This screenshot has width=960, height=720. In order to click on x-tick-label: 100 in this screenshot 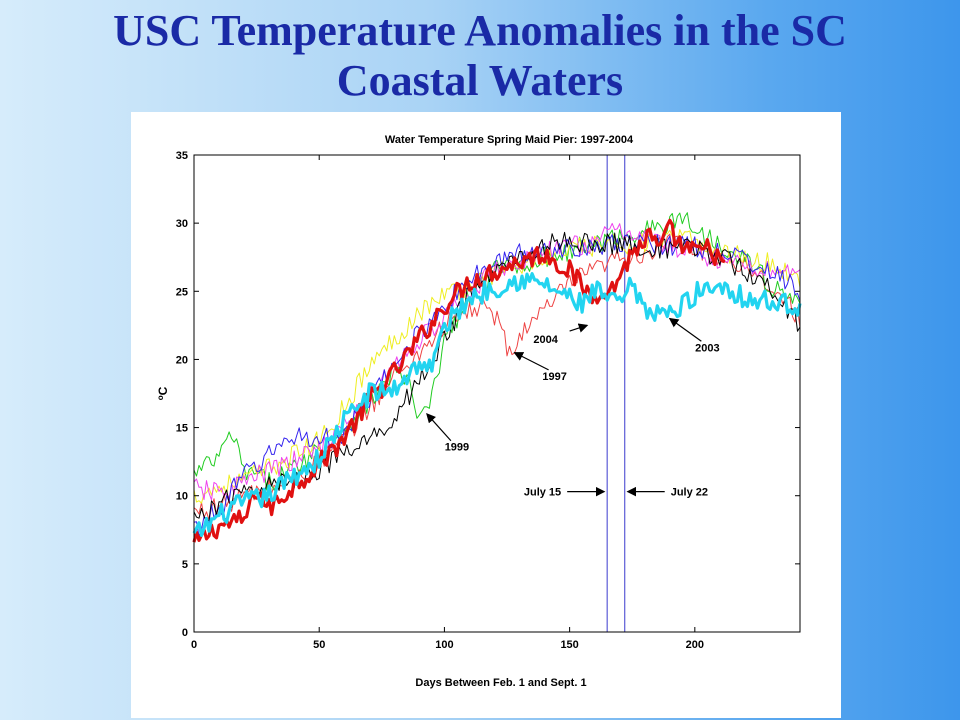, I will do `click(444, 645)`.